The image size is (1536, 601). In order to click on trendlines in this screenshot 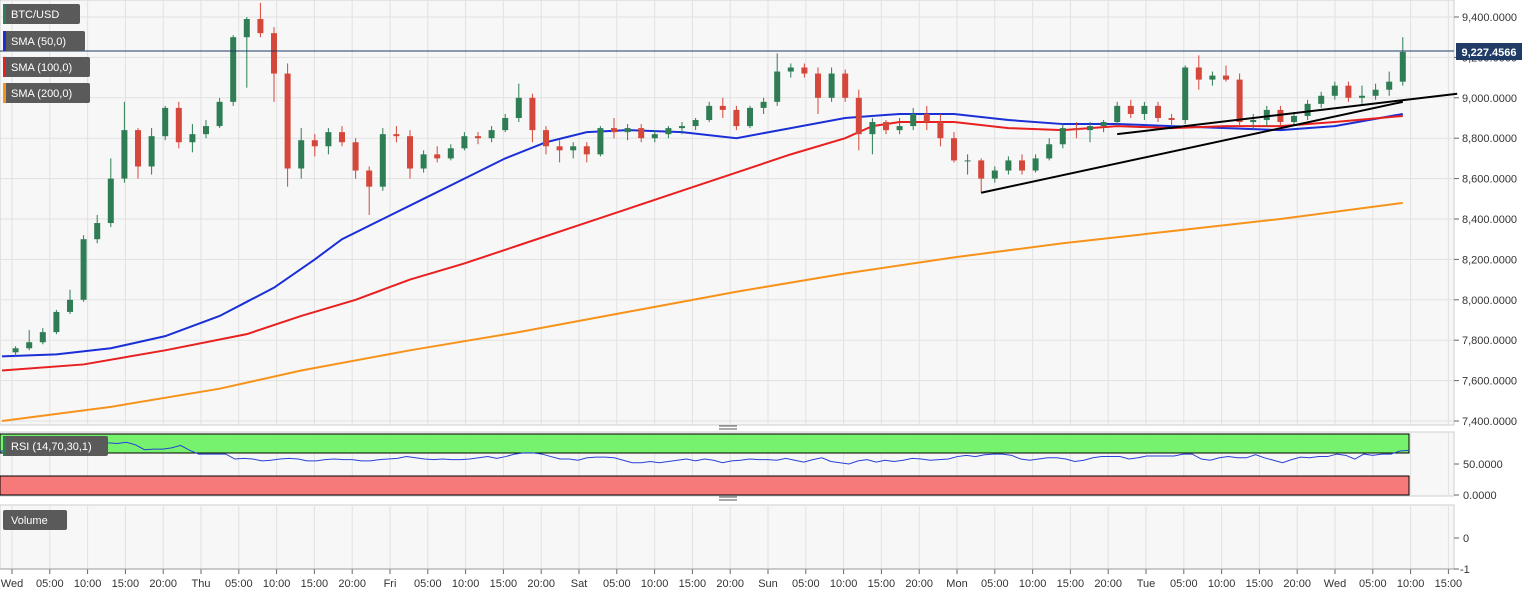, I will do `click(1219, 143)`.